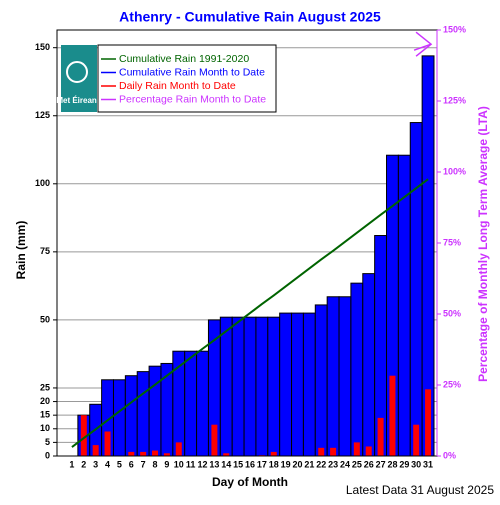 The image size is (500, 505). What do you see at coordinates (45, 319) in the screenshot?
I see `y-tick-label: 50` at bounding box center [45, 319].